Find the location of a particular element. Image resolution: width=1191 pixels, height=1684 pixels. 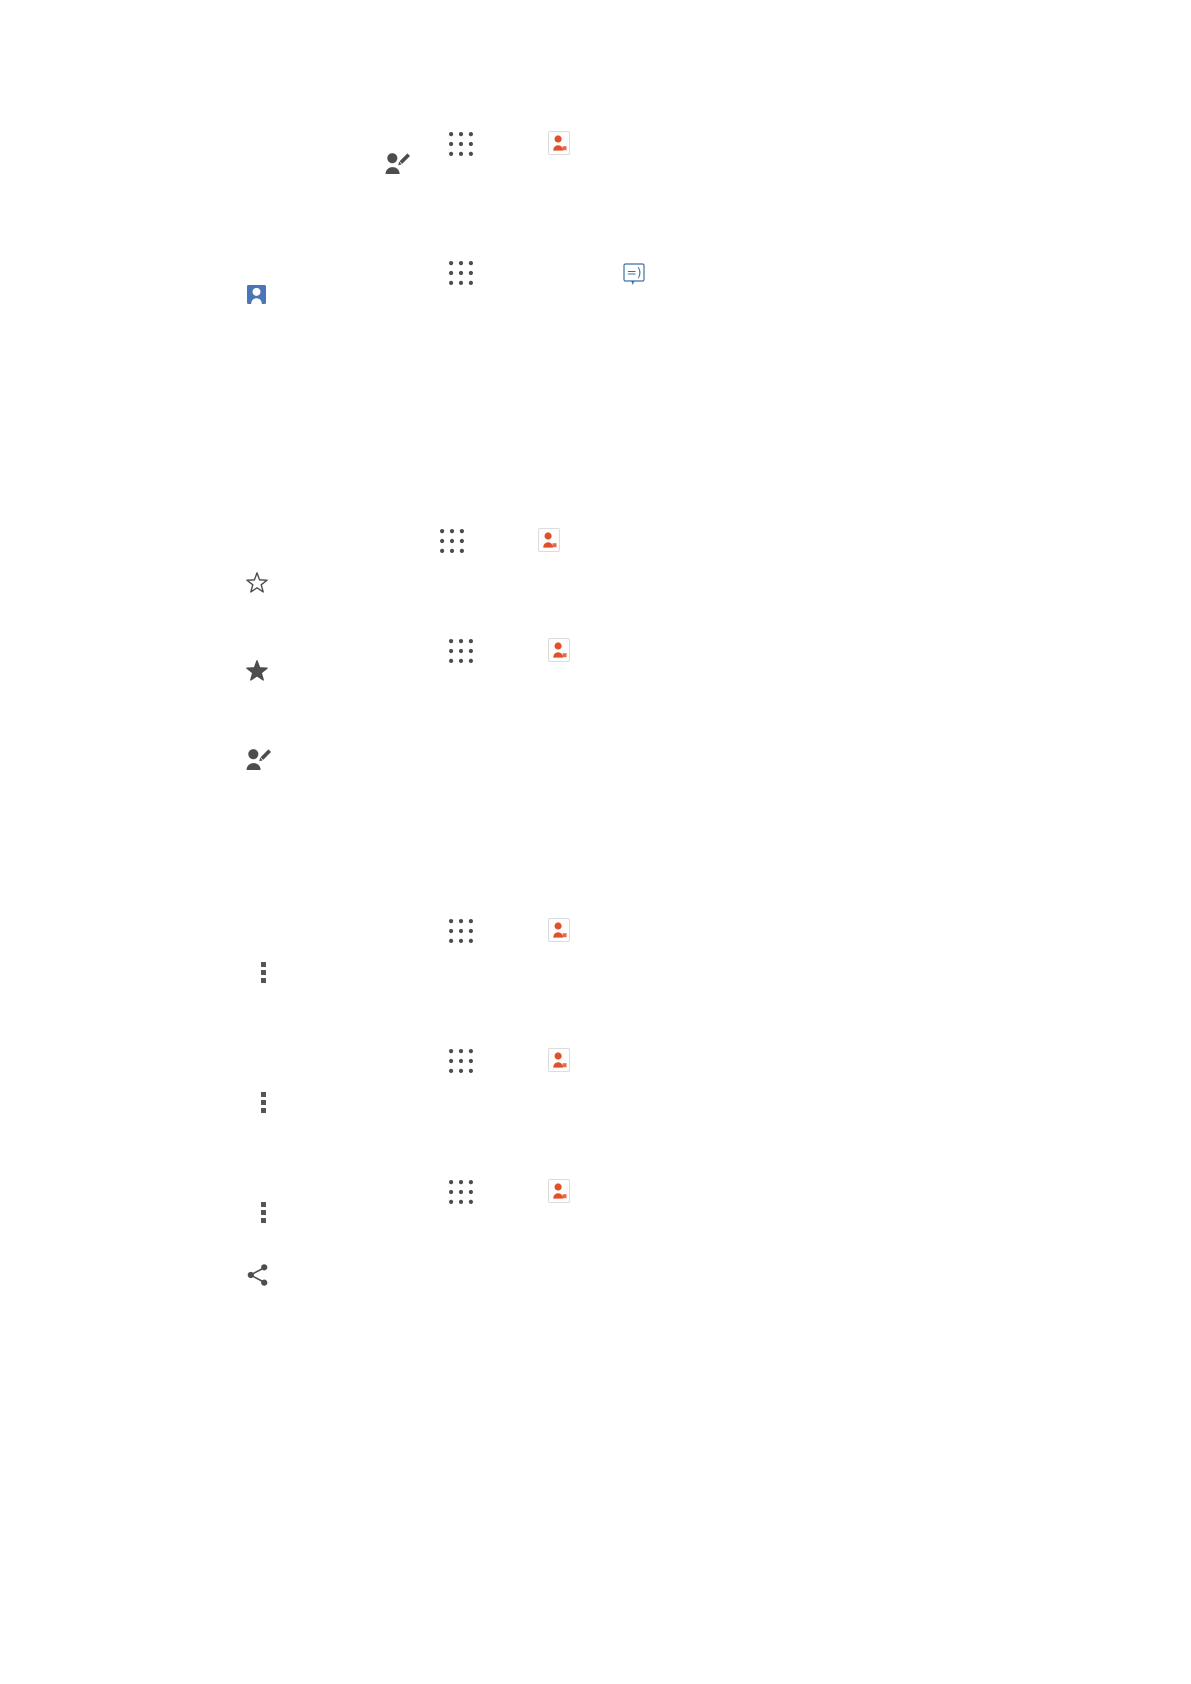

share-icon is located at coordinates (258, 1275).